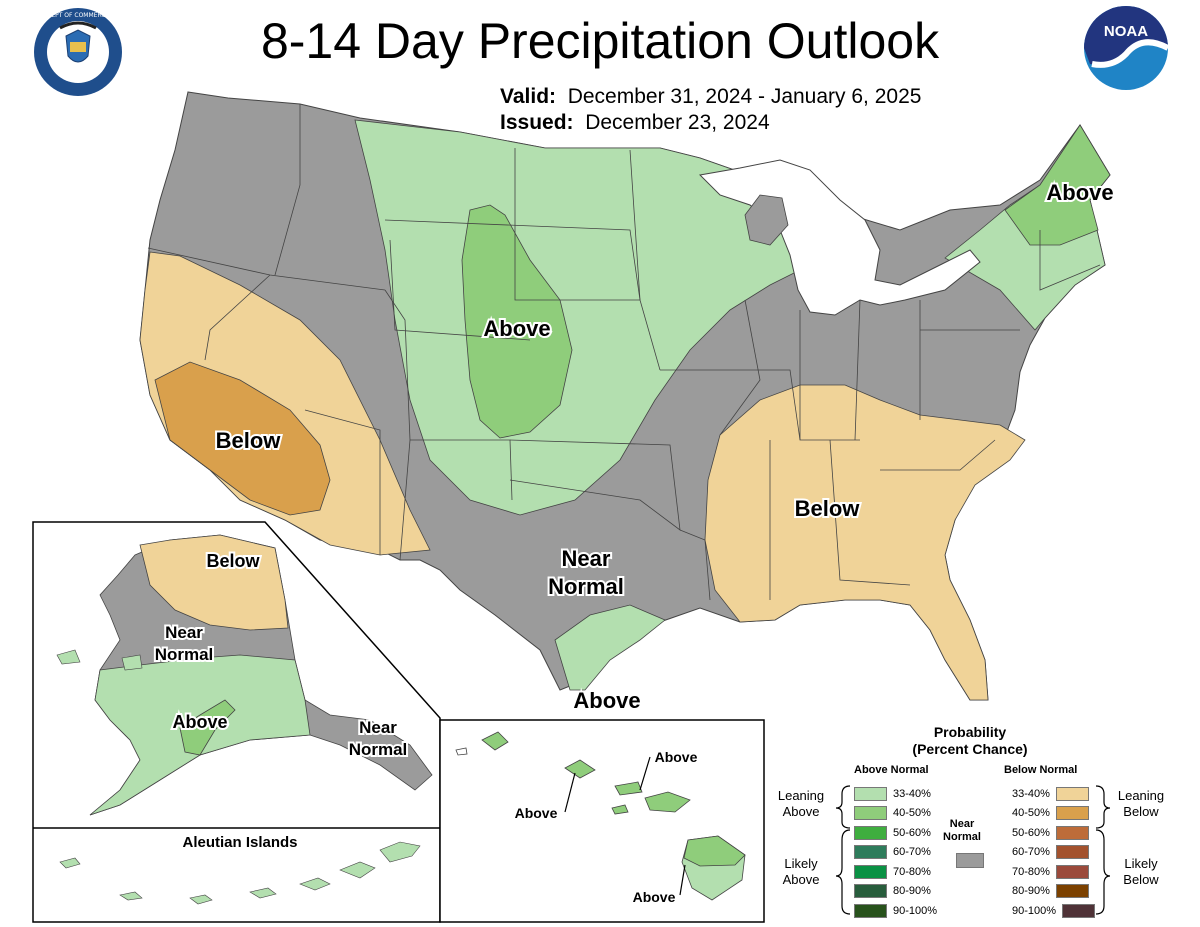  I want to click on label-near-normal-2: Normal, so click(586, 586).